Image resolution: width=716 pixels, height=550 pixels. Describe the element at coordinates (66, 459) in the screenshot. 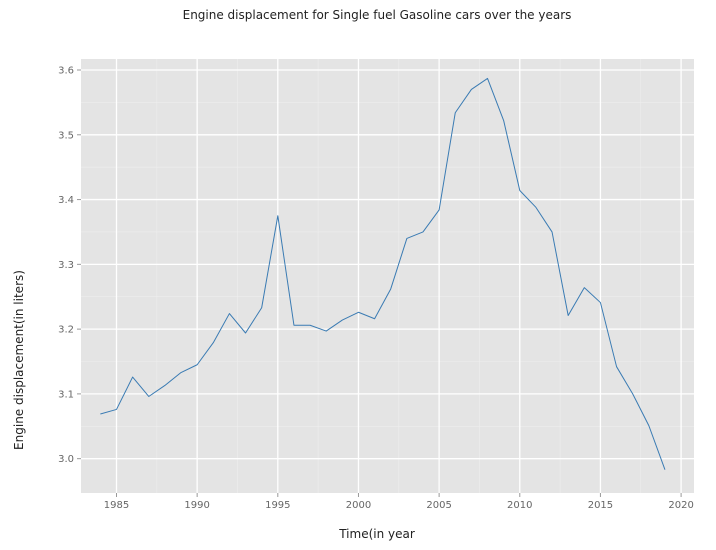

I see `y-tick-label: 3.0` at that location.